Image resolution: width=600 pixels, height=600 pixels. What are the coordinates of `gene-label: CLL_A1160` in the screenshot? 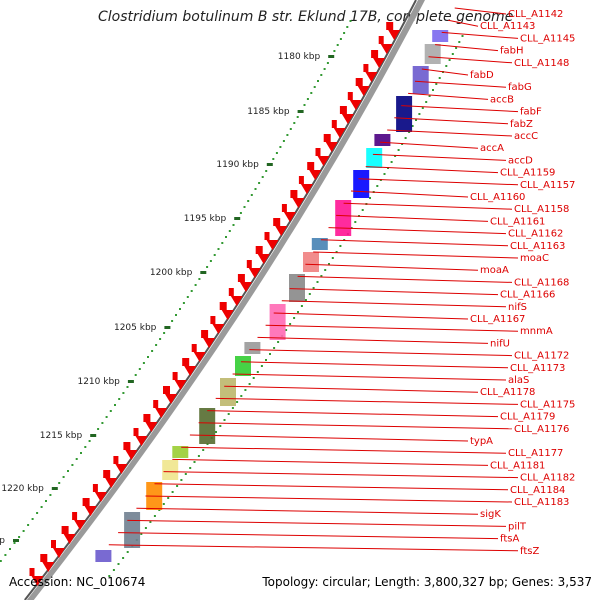 It's located at (497, 197).